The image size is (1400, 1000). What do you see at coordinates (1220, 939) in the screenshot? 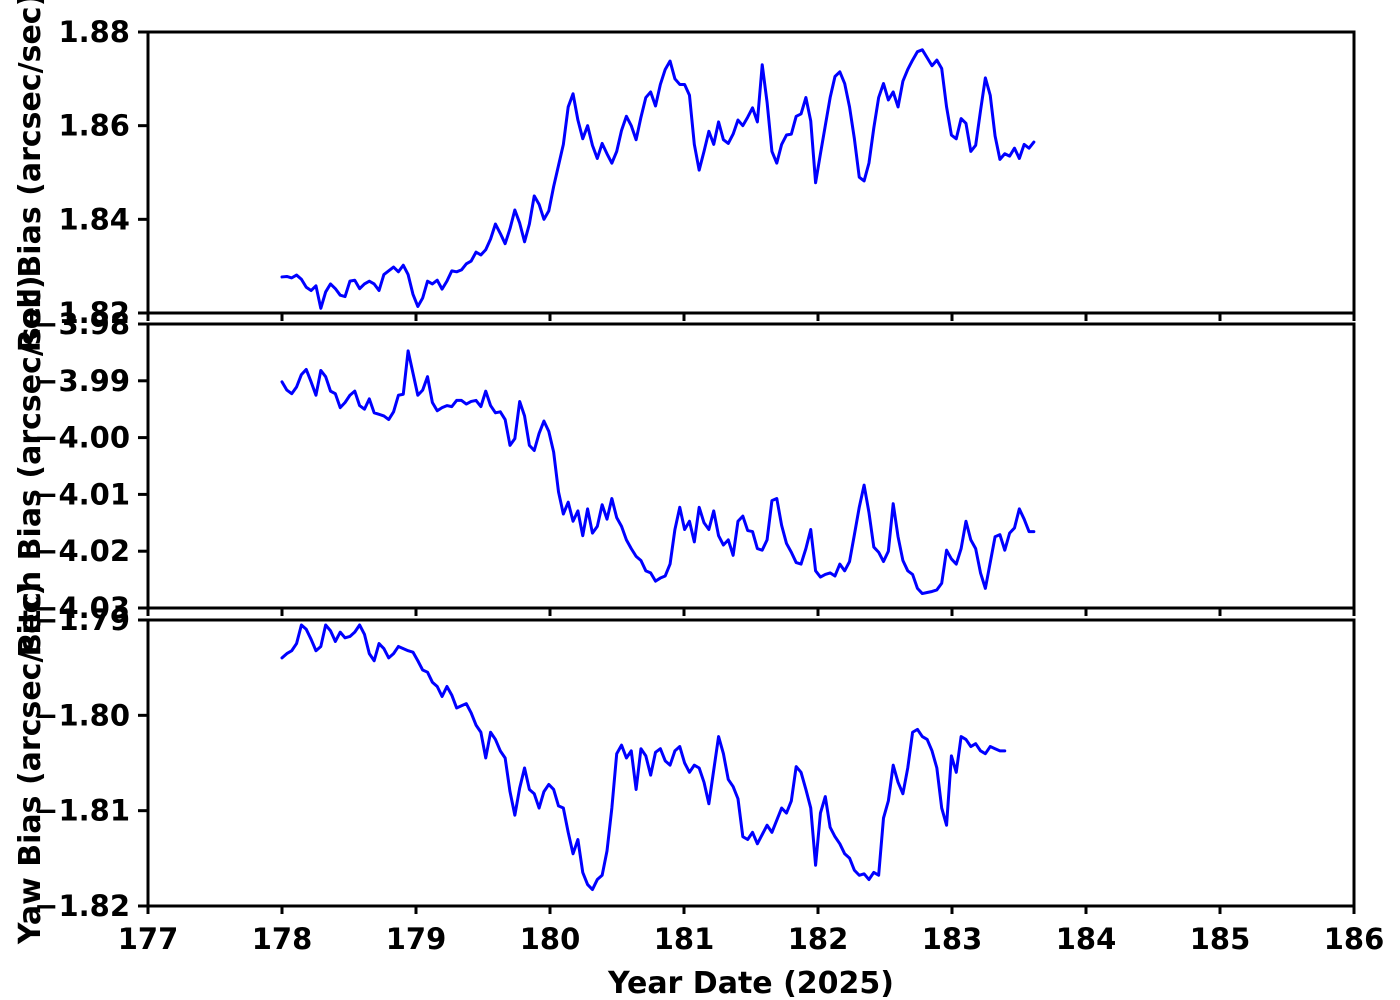
I see `xtick-label-8: 185` at bounding box center [1220, 939].